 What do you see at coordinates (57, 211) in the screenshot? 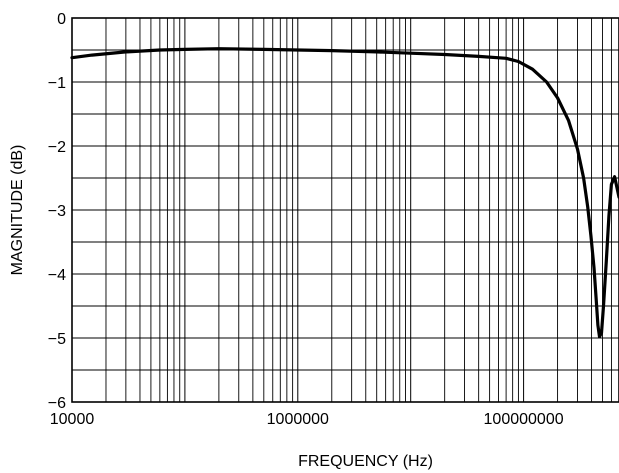
I see `y-tick-label: −3` at bounding box center [57, 211].